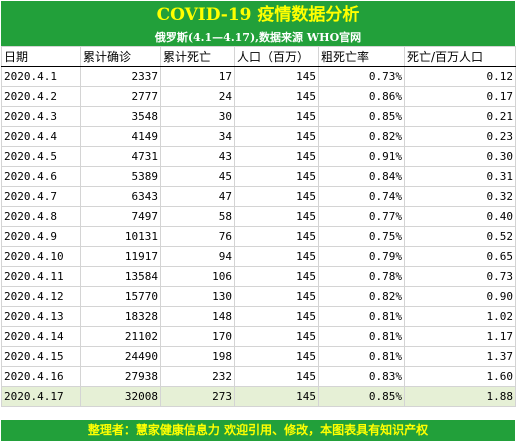 This screenshot has width=516, height=442. Describe the element at coordinates (120, 176) in the screenshot. I see `confirmed-cell: 5389` at that location.